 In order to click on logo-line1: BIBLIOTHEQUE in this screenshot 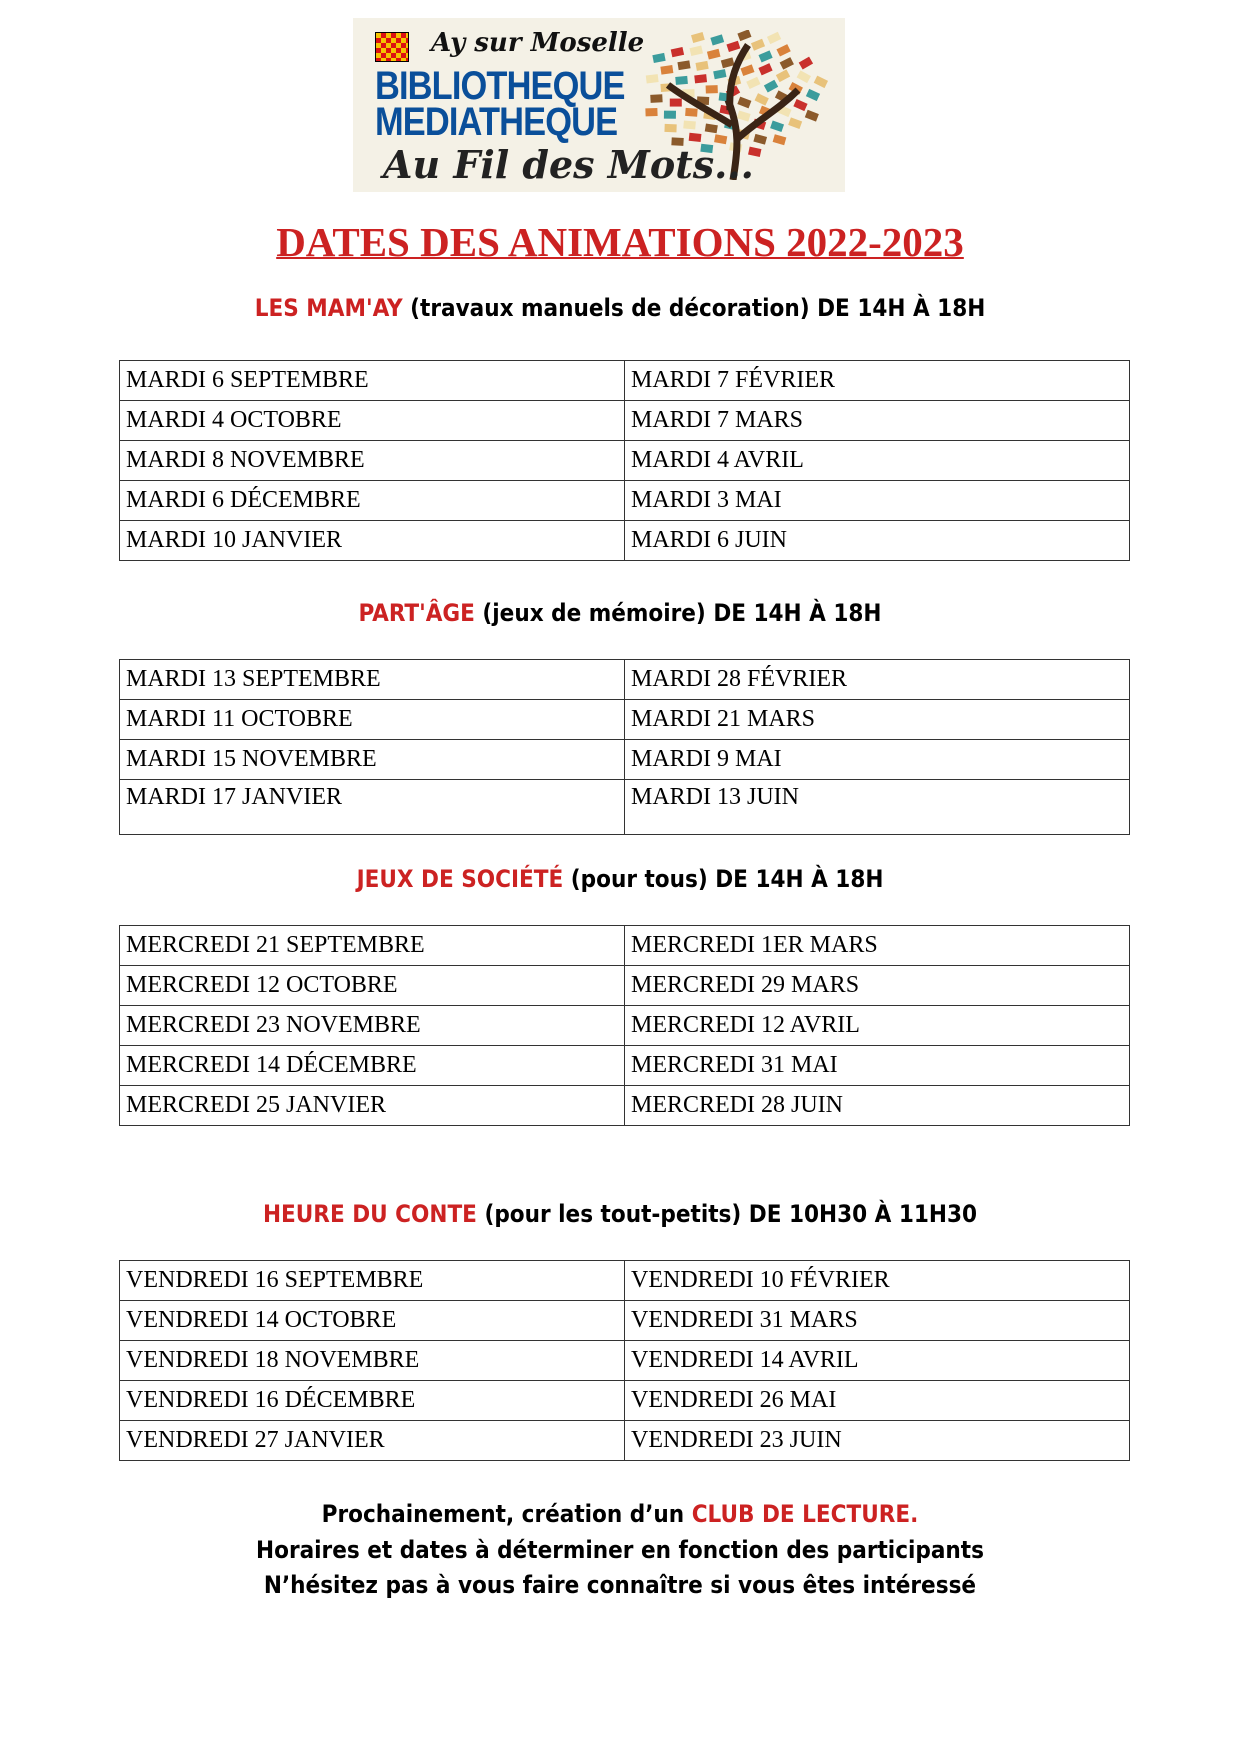, I will do `click(500, 86)`.